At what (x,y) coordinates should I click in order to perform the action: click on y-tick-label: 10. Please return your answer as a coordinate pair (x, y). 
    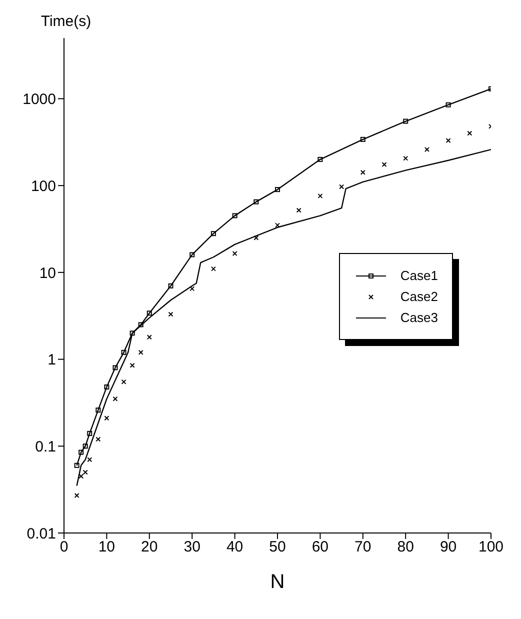
    Looking at the image, I should click on (47, 273).